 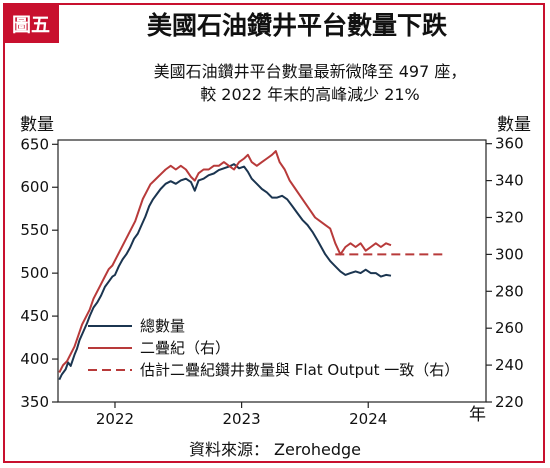 I want to click on x-tick-label: 2024, so click(x=368, y=419).